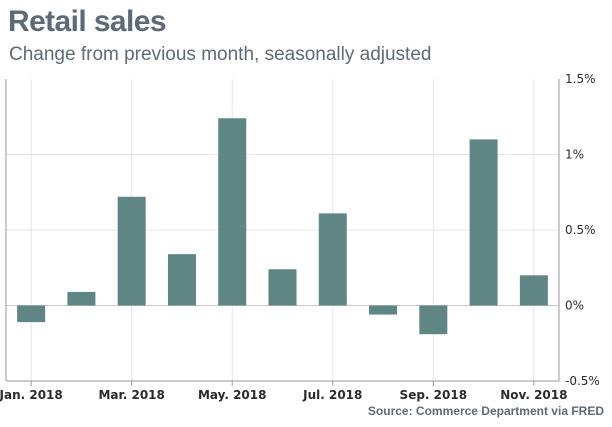 This screenshot has width=612, height=427. Describe the element at coordinates (81, 298) in the screenshot. I see `bar-feb-2018` at that location.